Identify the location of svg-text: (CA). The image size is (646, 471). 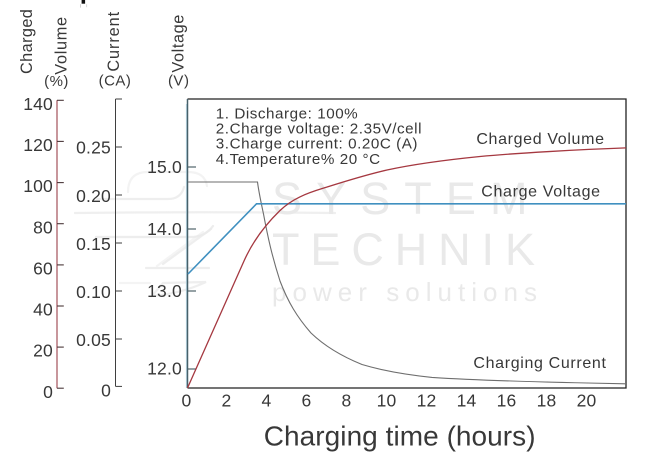
(115, 81).